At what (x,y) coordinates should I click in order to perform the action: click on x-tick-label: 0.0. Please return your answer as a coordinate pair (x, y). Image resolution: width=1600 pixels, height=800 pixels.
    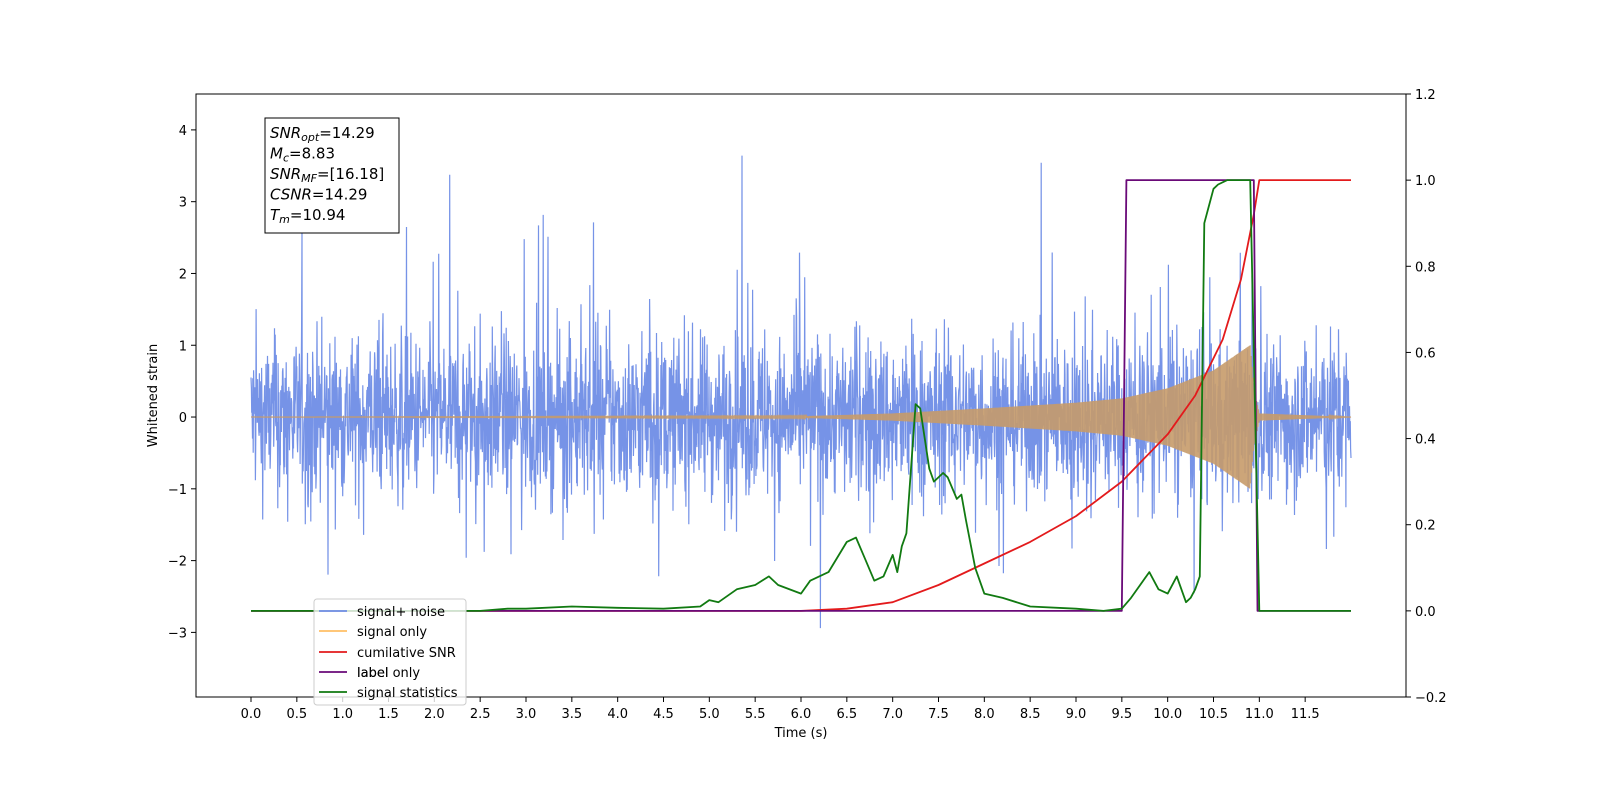
    Looking at the image, I should click on (251, 714).